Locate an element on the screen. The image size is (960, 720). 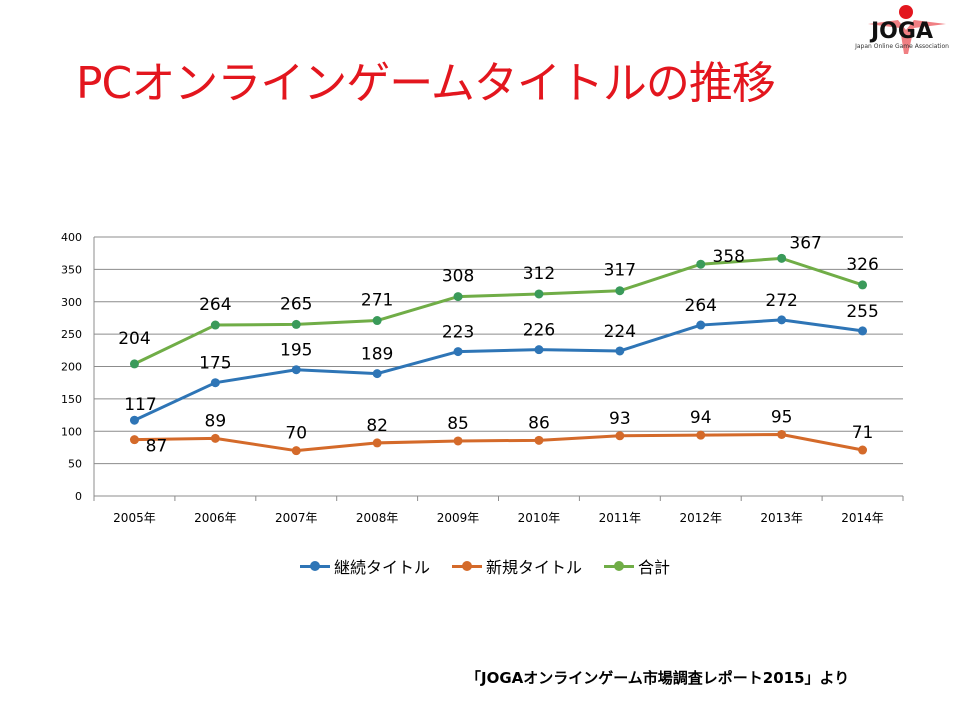
data-label-new: 94 is located at coordinates (701, 418).